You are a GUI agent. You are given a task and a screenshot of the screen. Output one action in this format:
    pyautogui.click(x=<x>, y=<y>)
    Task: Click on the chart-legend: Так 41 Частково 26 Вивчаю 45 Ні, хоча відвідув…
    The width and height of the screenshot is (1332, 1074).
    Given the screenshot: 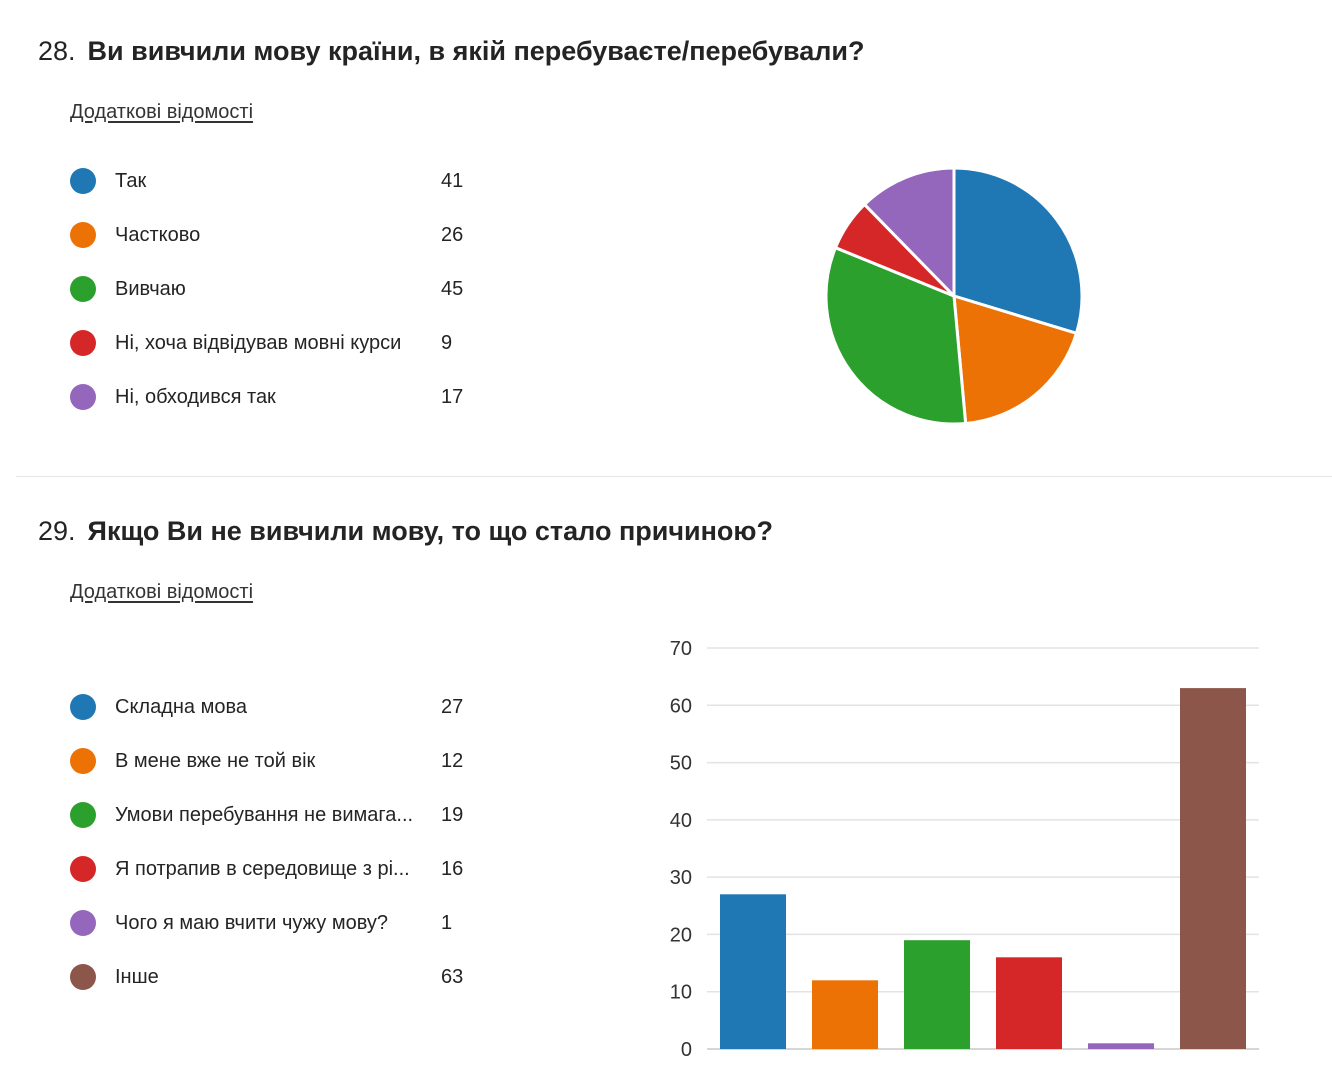 What is the action you would take?
    pyautogui.click(x=278, y=303)
    